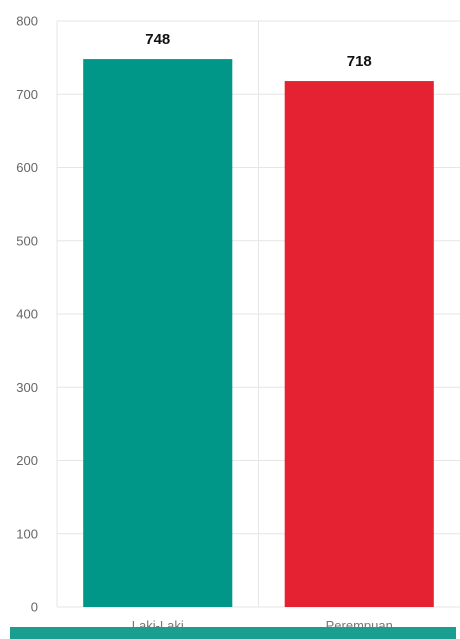  Describe the element at coordinates (27, 21) in the screenshot. I see `y-tick-label: 800` at that location.